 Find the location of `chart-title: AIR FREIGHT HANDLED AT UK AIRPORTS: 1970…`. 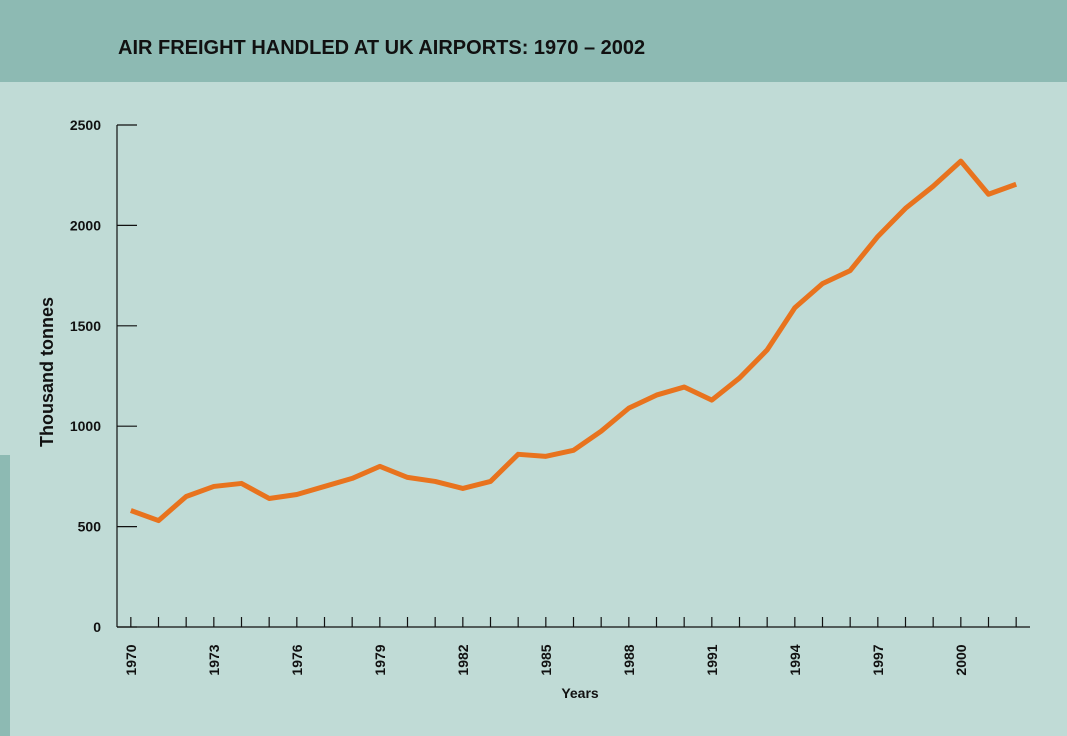

chart-title: AIR FREIGHT HANDLED AT UK AIRPORTS: 1970… is located at coordinates (381, 48).